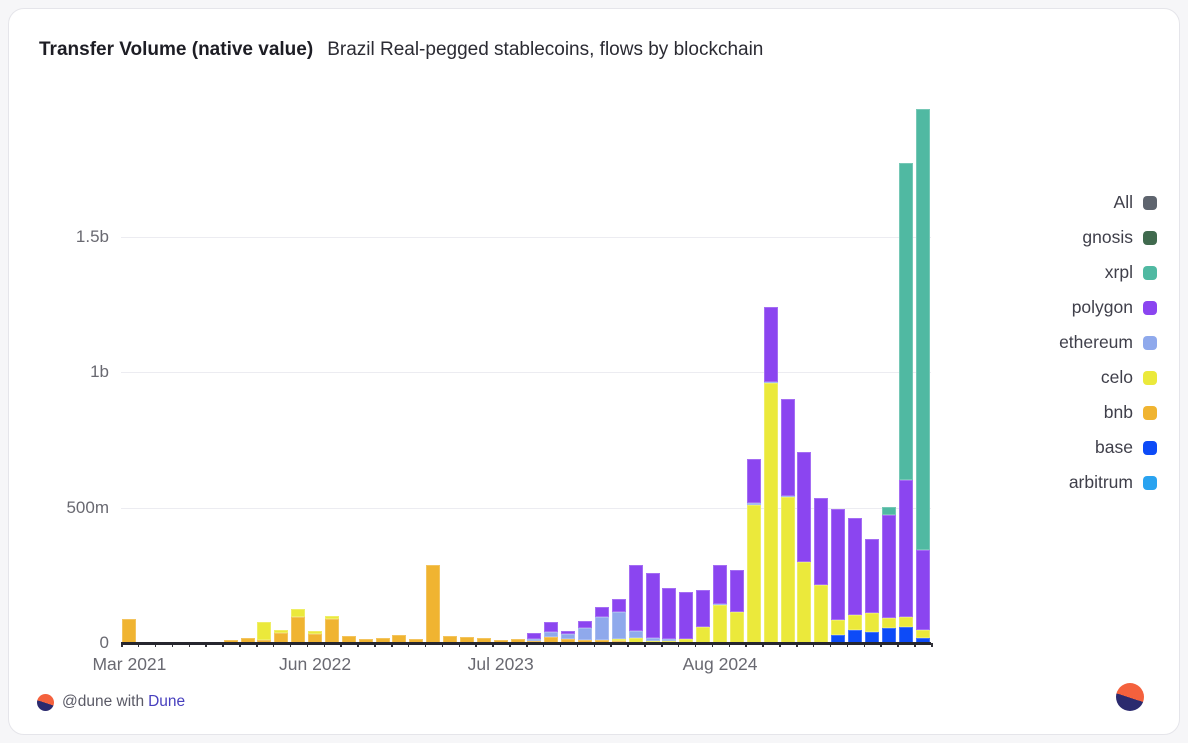 The image size is (1188, 743). Describe the element at coordinates (1123, 202) in the screenshot. I see `legend-label: All` at that location.